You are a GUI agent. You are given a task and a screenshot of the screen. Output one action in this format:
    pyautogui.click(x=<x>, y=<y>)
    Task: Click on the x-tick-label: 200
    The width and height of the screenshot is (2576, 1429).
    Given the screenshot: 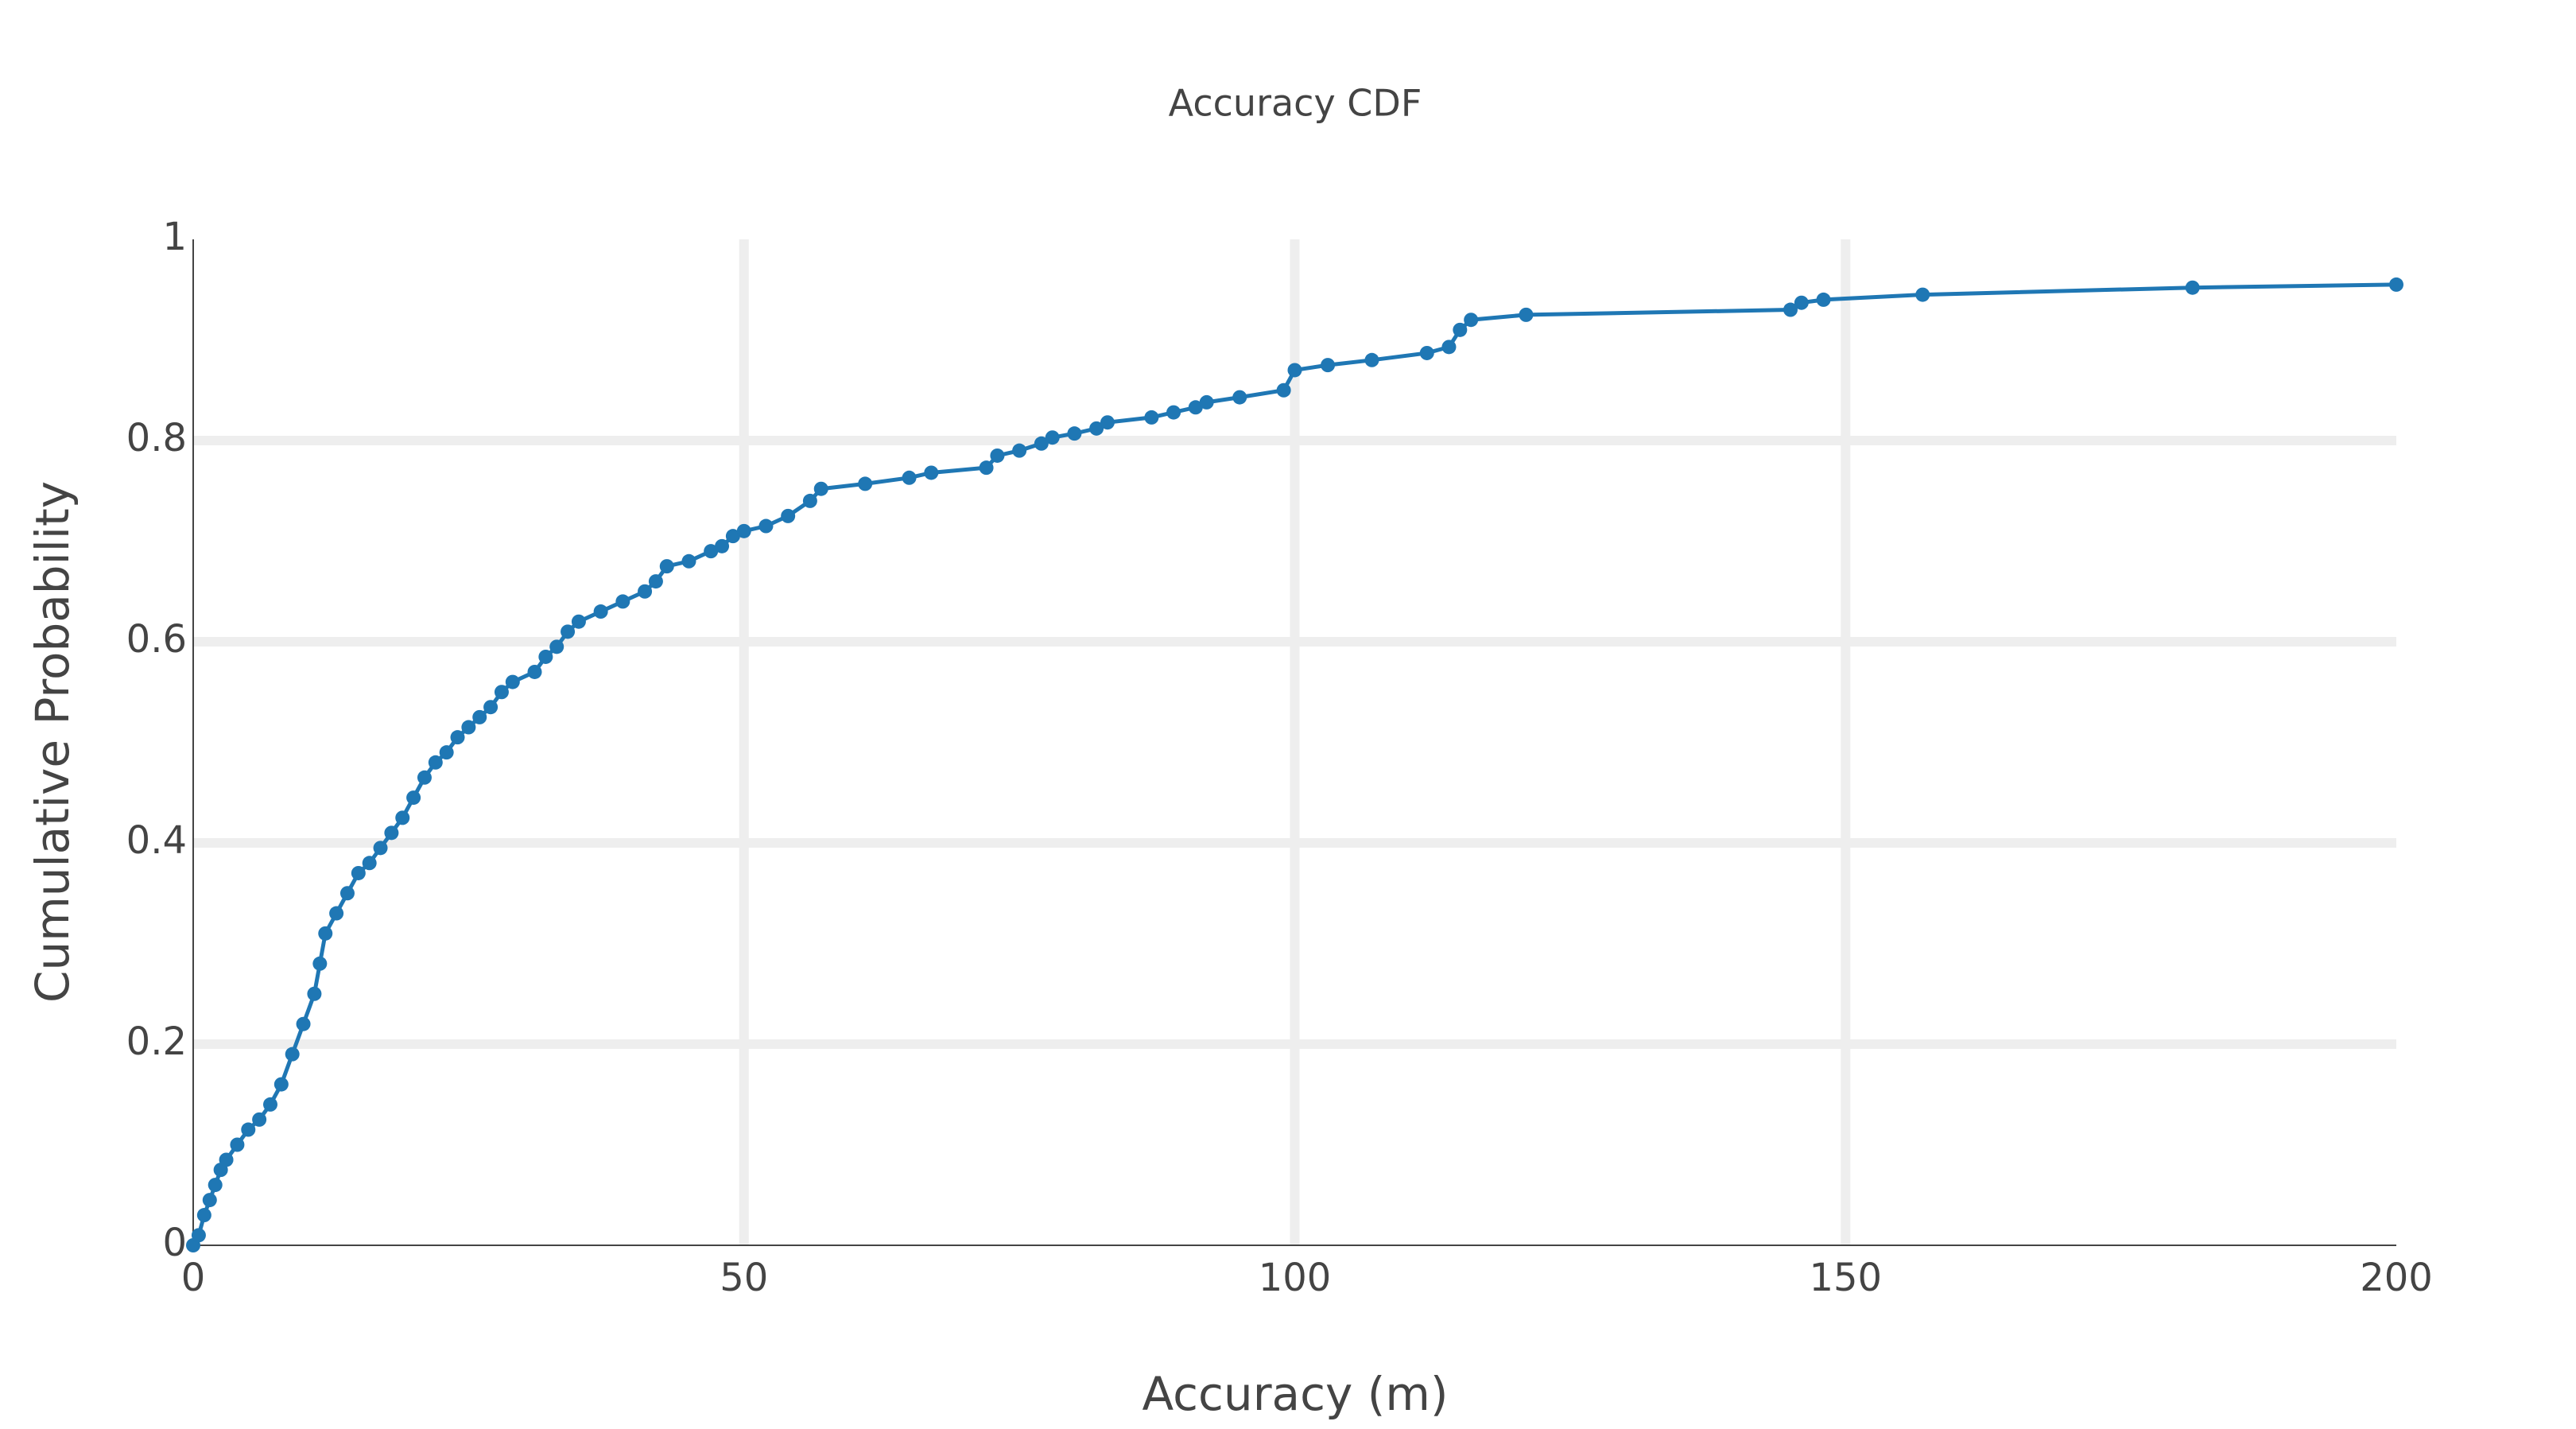 What is the action you would take?
    pyautogui.click(x=2397, y=1278)
    